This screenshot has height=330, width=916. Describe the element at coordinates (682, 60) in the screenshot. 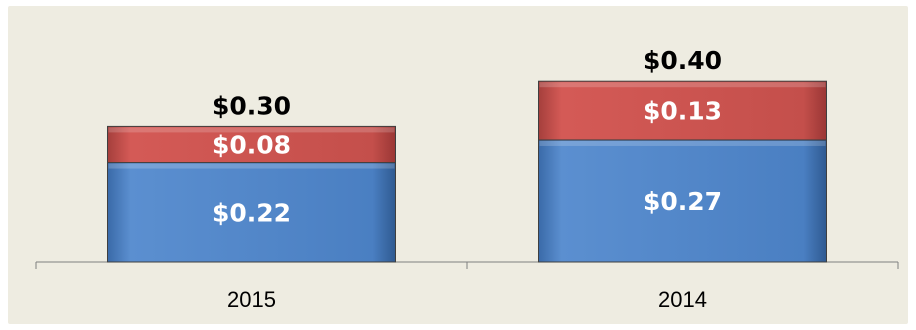

I see `total-label-2014: $0.40` at that location.